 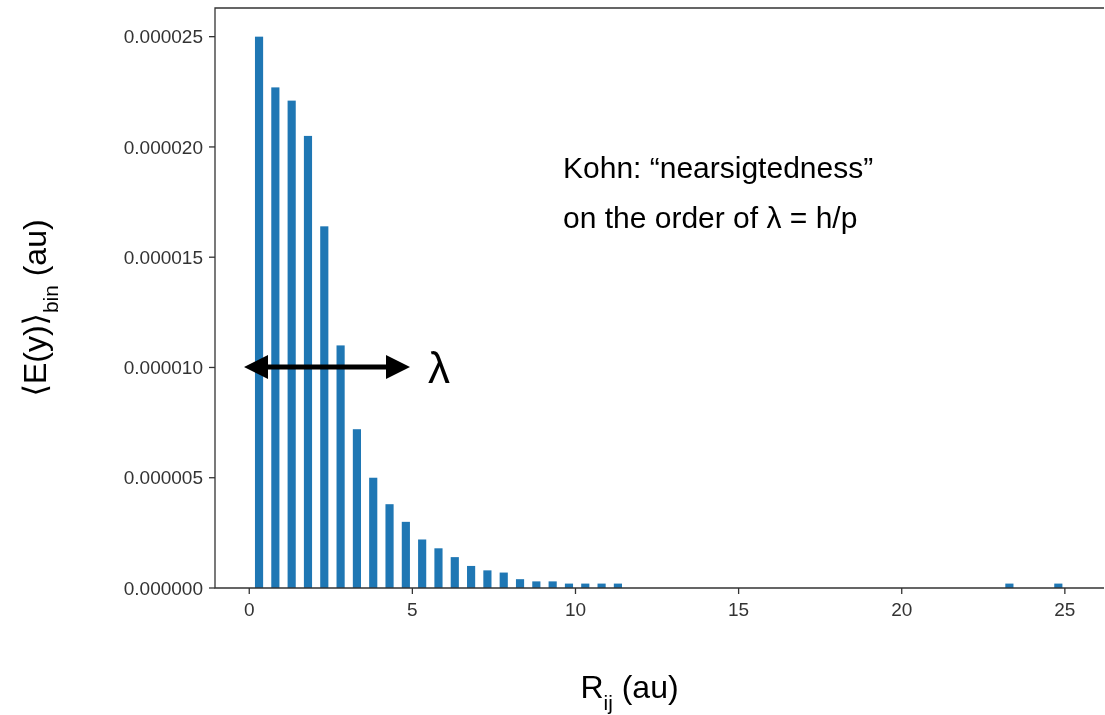 I want to click on x-tick-label: 15, so click(x=739, y=609).